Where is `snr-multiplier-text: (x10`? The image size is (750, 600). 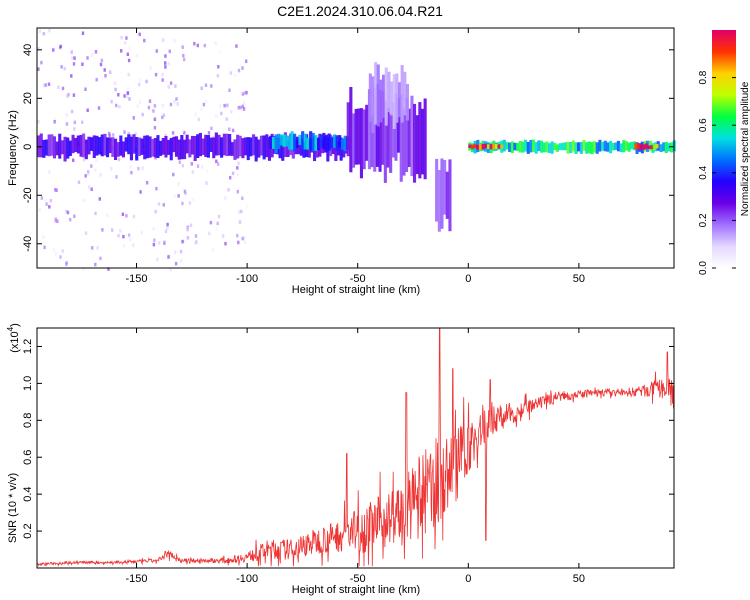 snr-multiplier-text: (x10 is located at coordinates (15, 341).